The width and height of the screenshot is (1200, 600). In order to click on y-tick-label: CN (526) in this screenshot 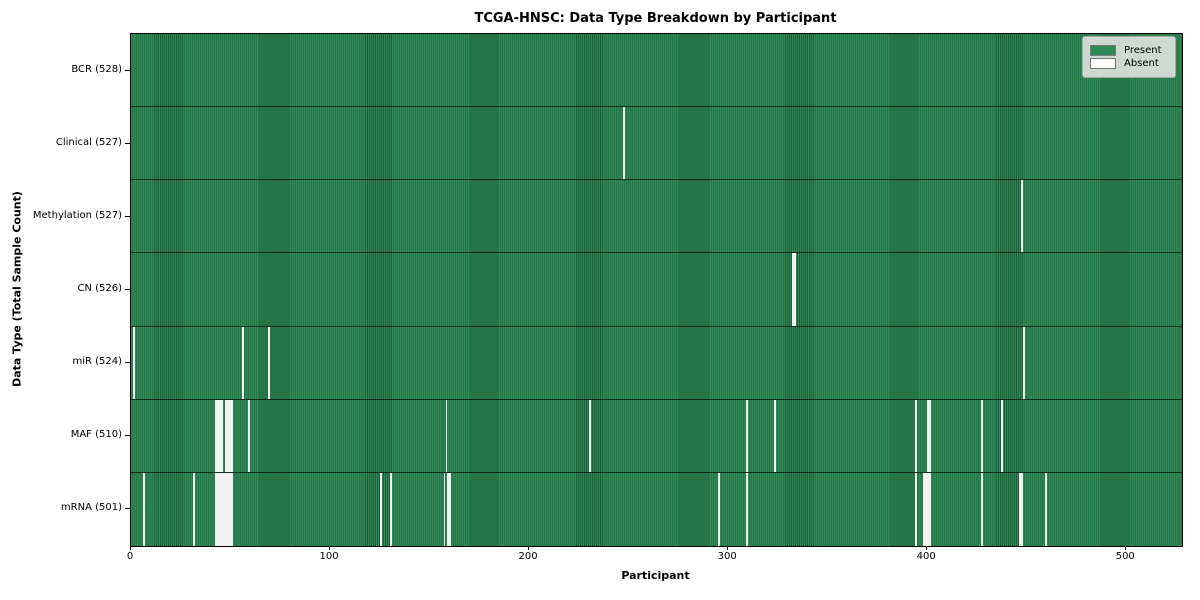, I will do `click(99, 288)`.